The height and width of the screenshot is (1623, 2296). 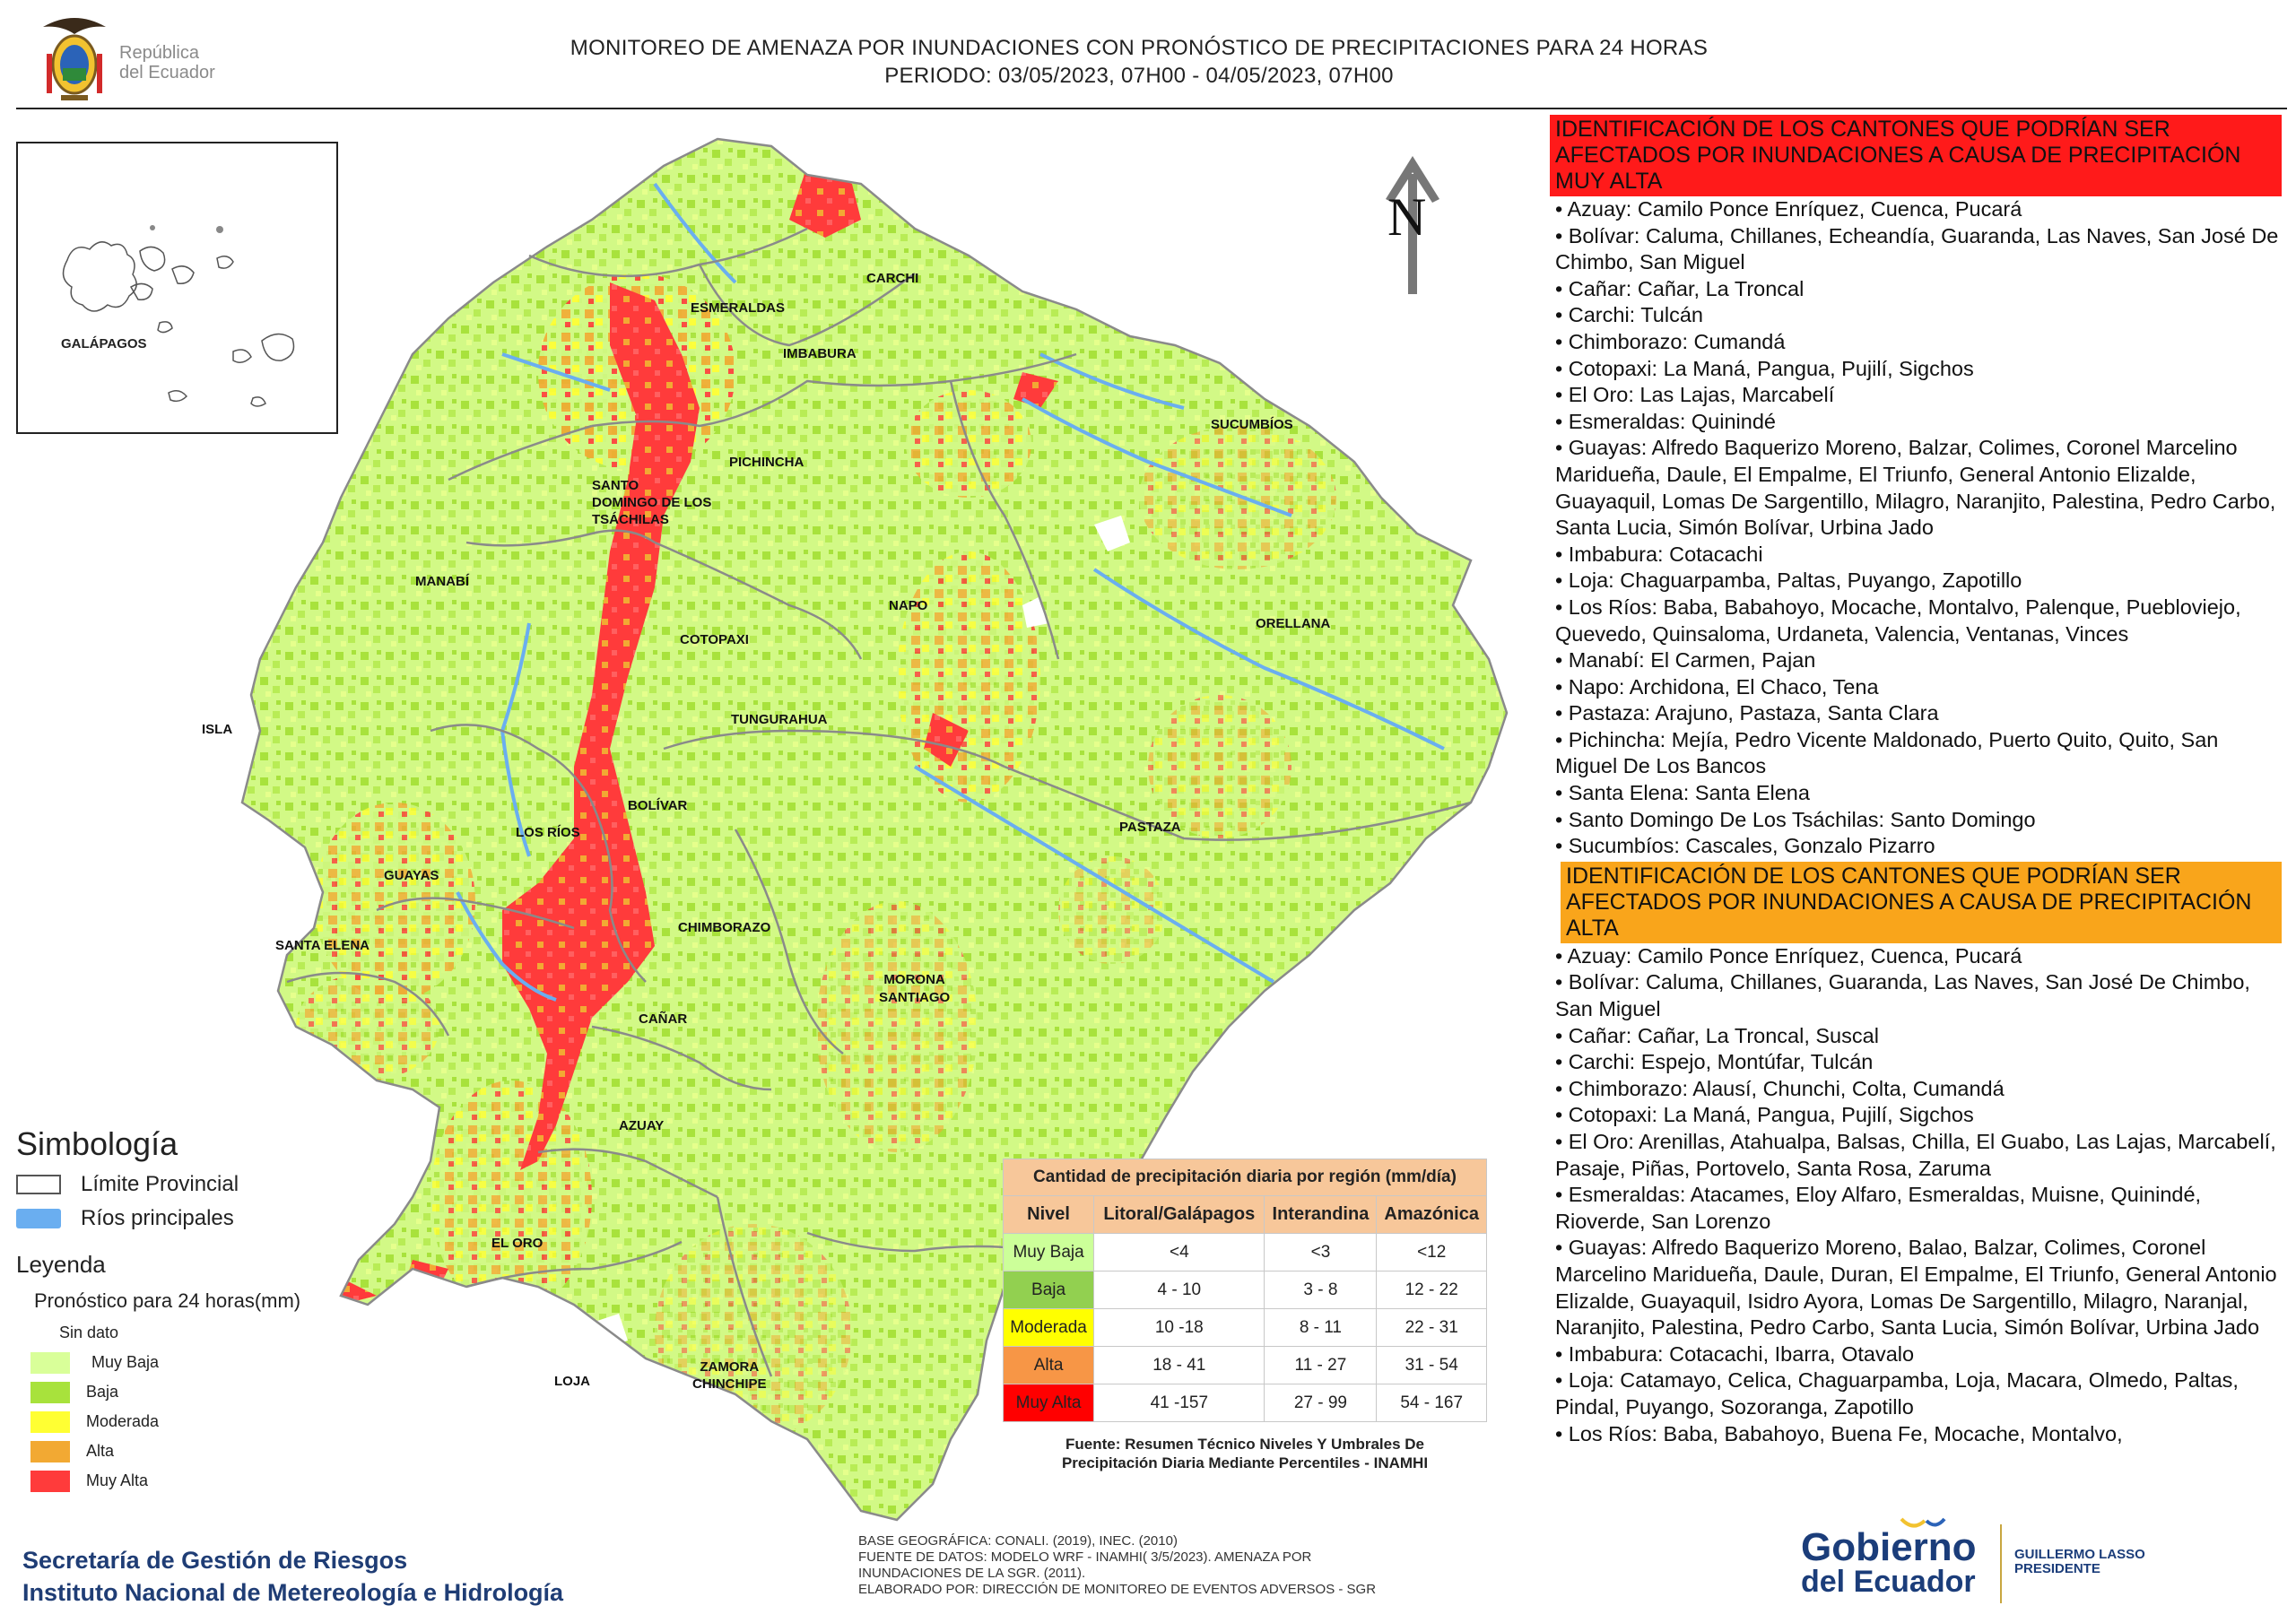 I want to click on table-cell-litoral: 4 - 10, so click(x=1179, y=1290).